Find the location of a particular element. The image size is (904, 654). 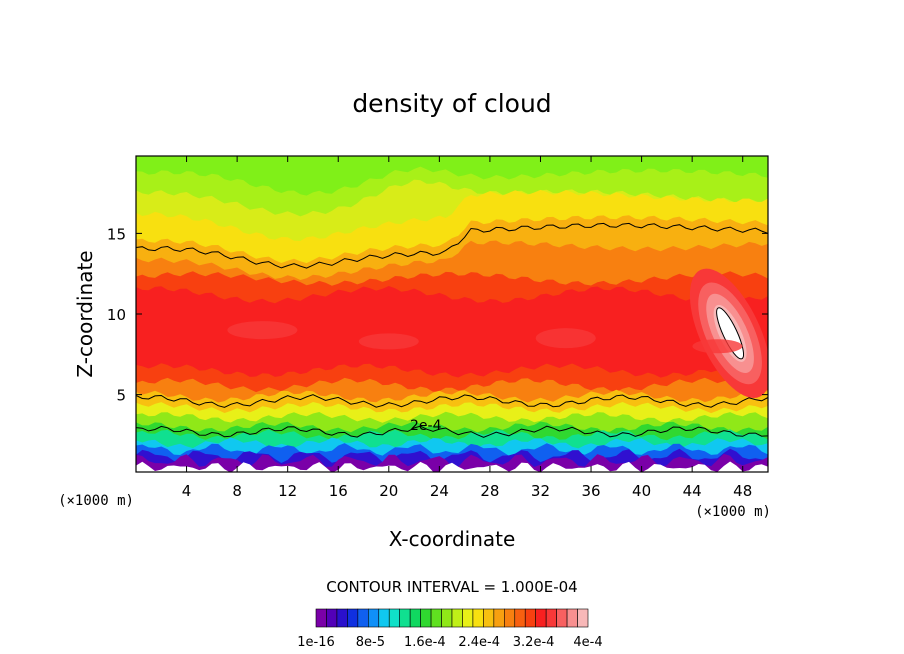

colorbar-tick-label: 8e-5 is located at coordinates (370, 642).